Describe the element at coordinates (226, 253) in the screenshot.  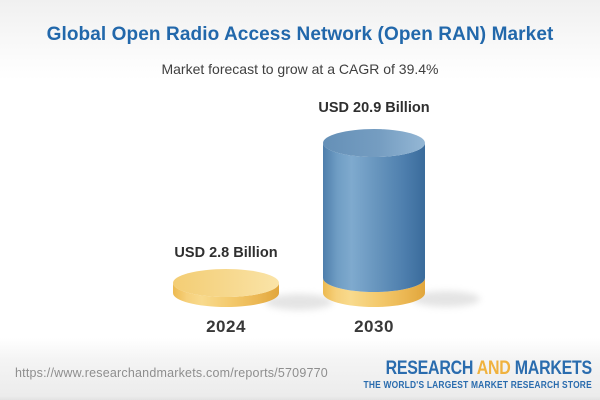
I see `value-label-2024: USD 2.8 Billion` at that location.